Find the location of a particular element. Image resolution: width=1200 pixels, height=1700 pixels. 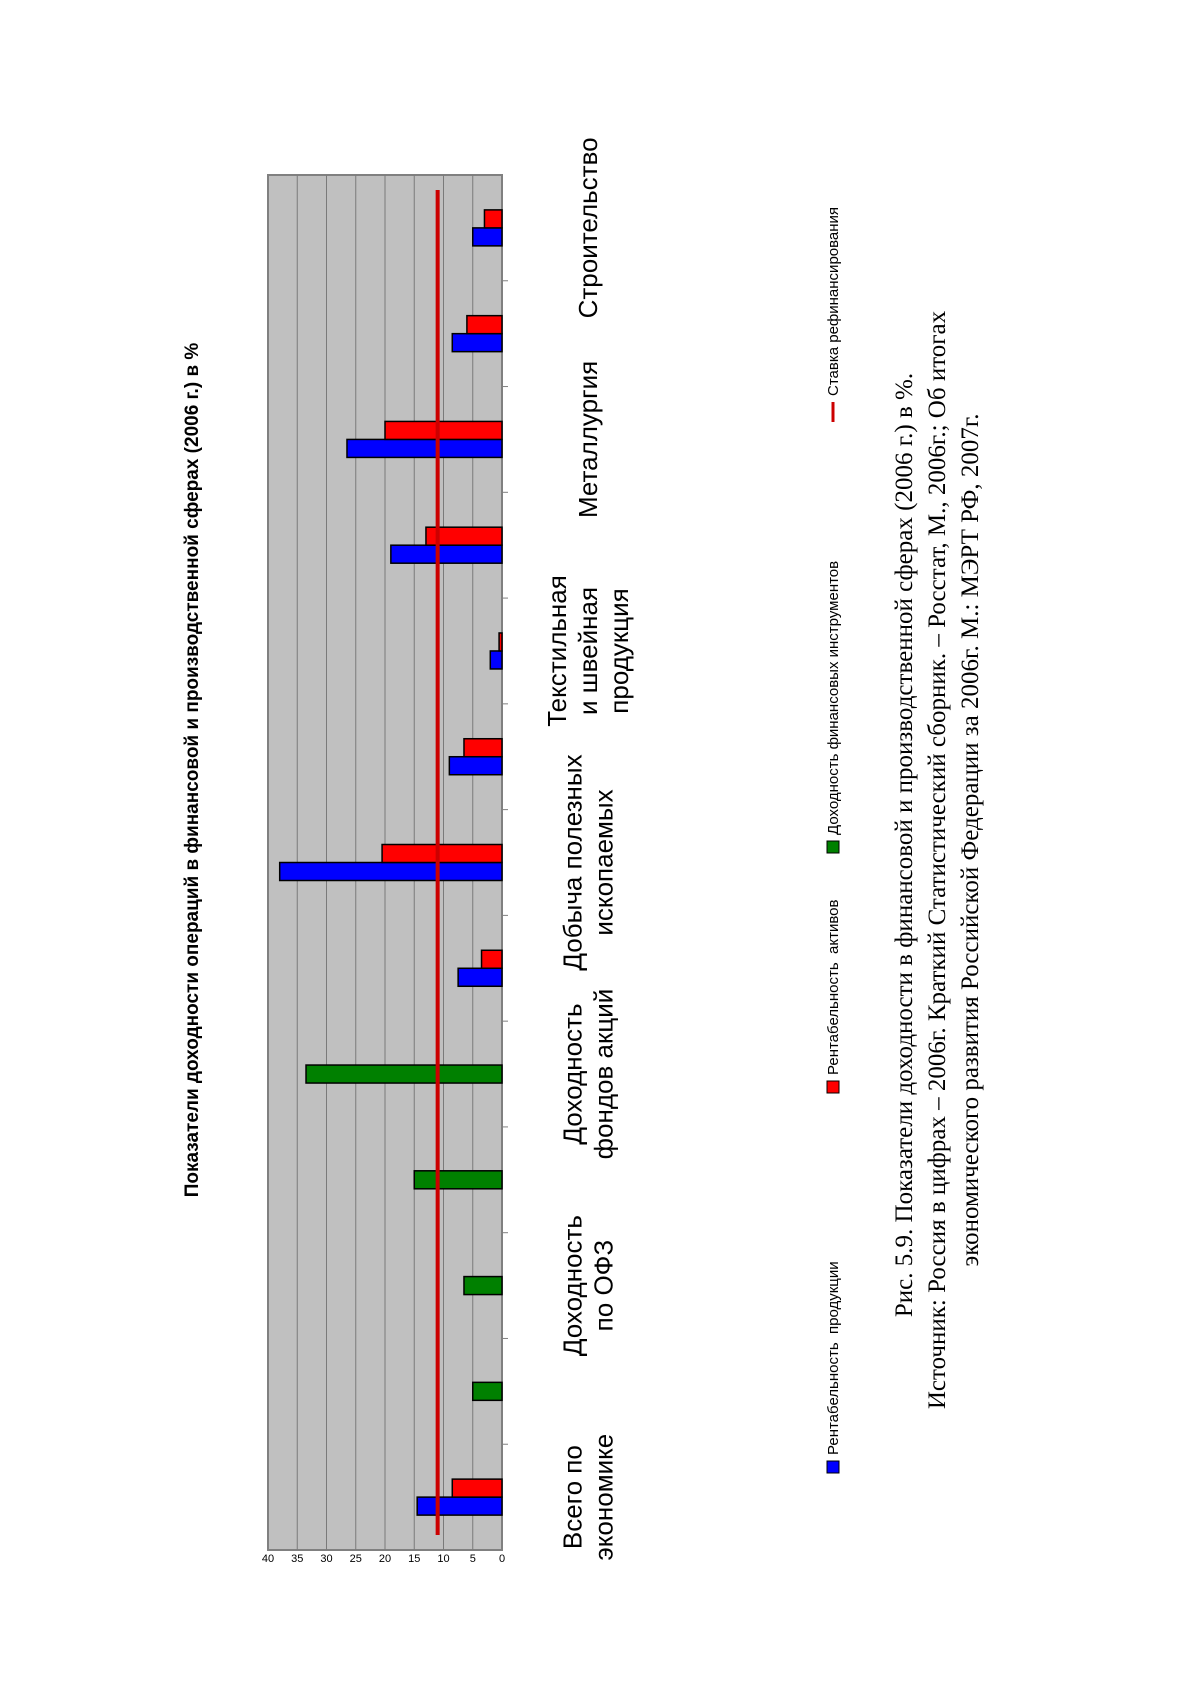

y-tick-label-group: 10 is located at coordinates (443, 1559).